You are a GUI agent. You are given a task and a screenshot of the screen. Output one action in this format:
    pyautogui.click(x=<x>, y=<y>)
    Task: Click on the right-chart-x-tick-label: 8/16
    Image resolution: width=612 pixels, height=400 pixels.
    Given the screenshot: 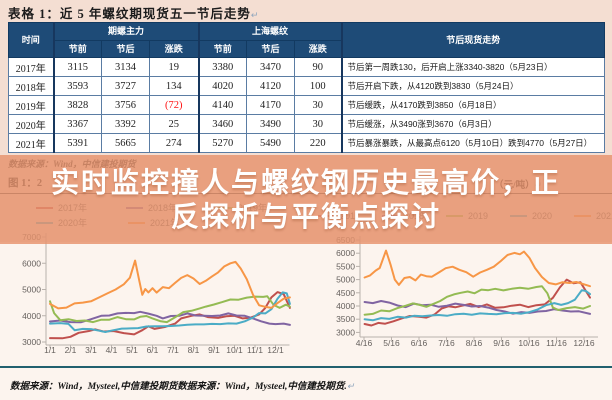 What is the action you would take?
    pyautogui.click(x=474, y=343)
    